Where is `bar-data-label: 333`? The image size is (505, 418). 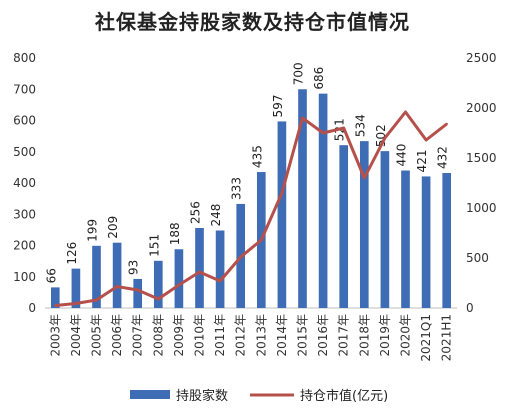 bar-data-label: 333 is located at coordinates (237, 188).